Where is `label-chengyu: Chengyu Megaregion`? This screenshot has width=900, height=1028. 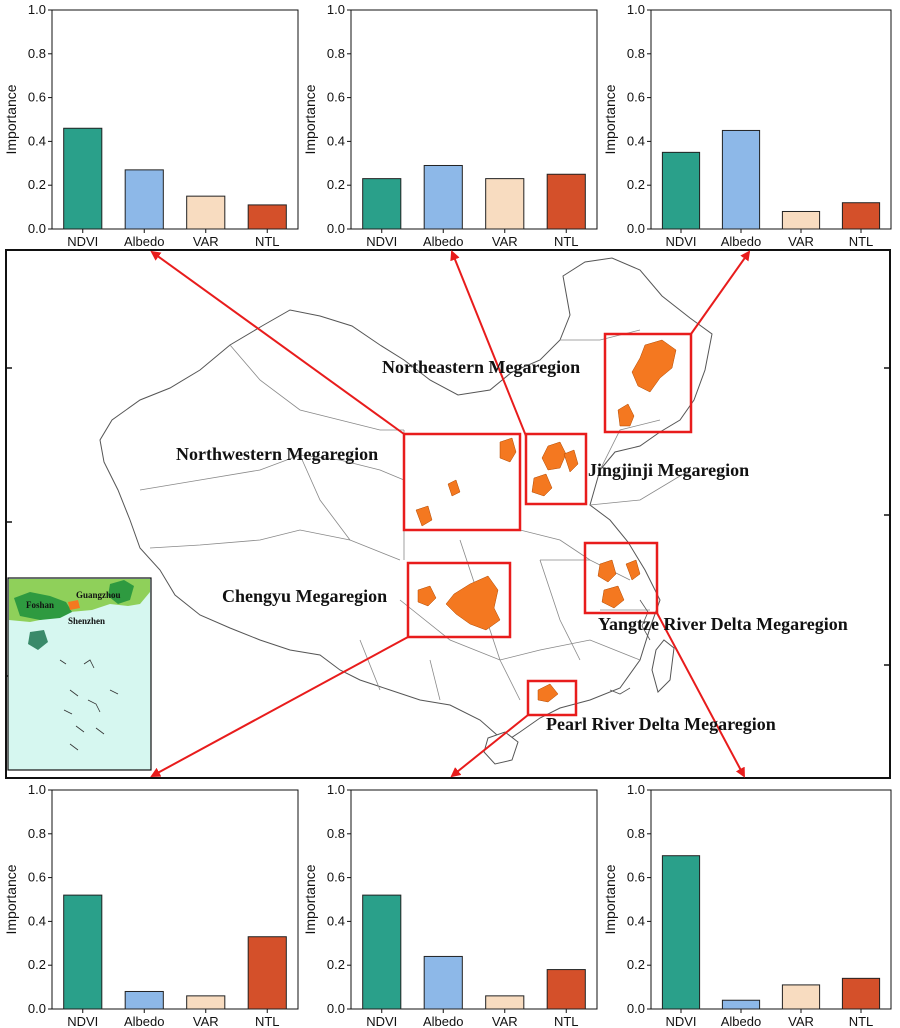 label-chengyu: Chengyu Megaregion is located at coordinates (304, 596).